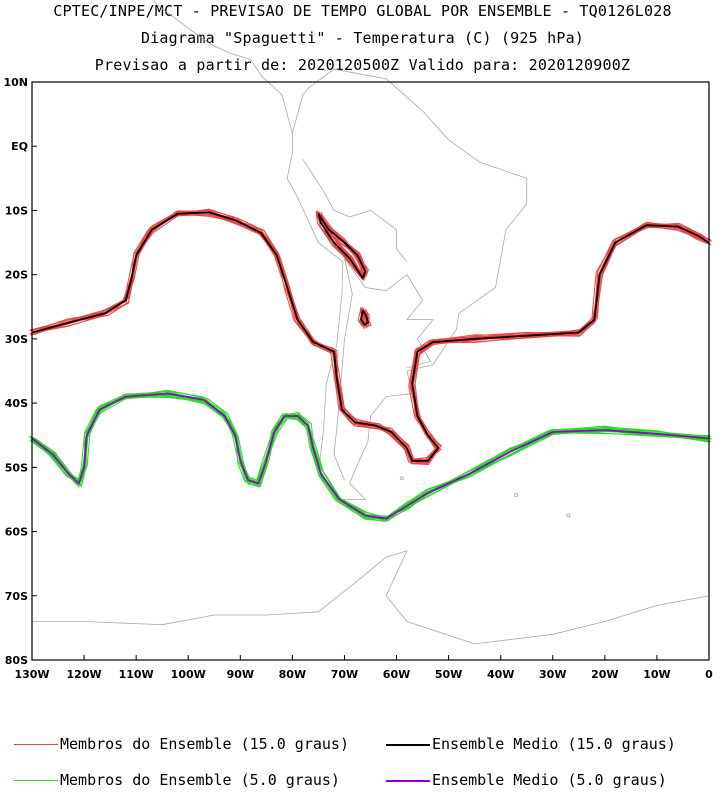 The width and height of the screenshot is (725, 792). What do you see at coordinates (709, 674) in the screenshot?
I see `lon-tick-label: 0` at bounding box center [709, 674].